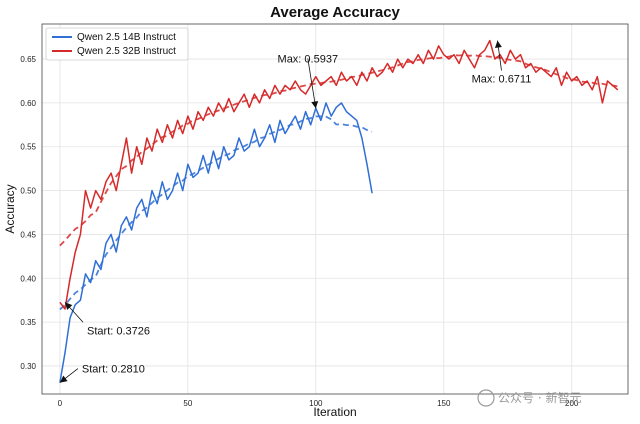  I want to click on x-tick-label: 0, so click(60, 403).